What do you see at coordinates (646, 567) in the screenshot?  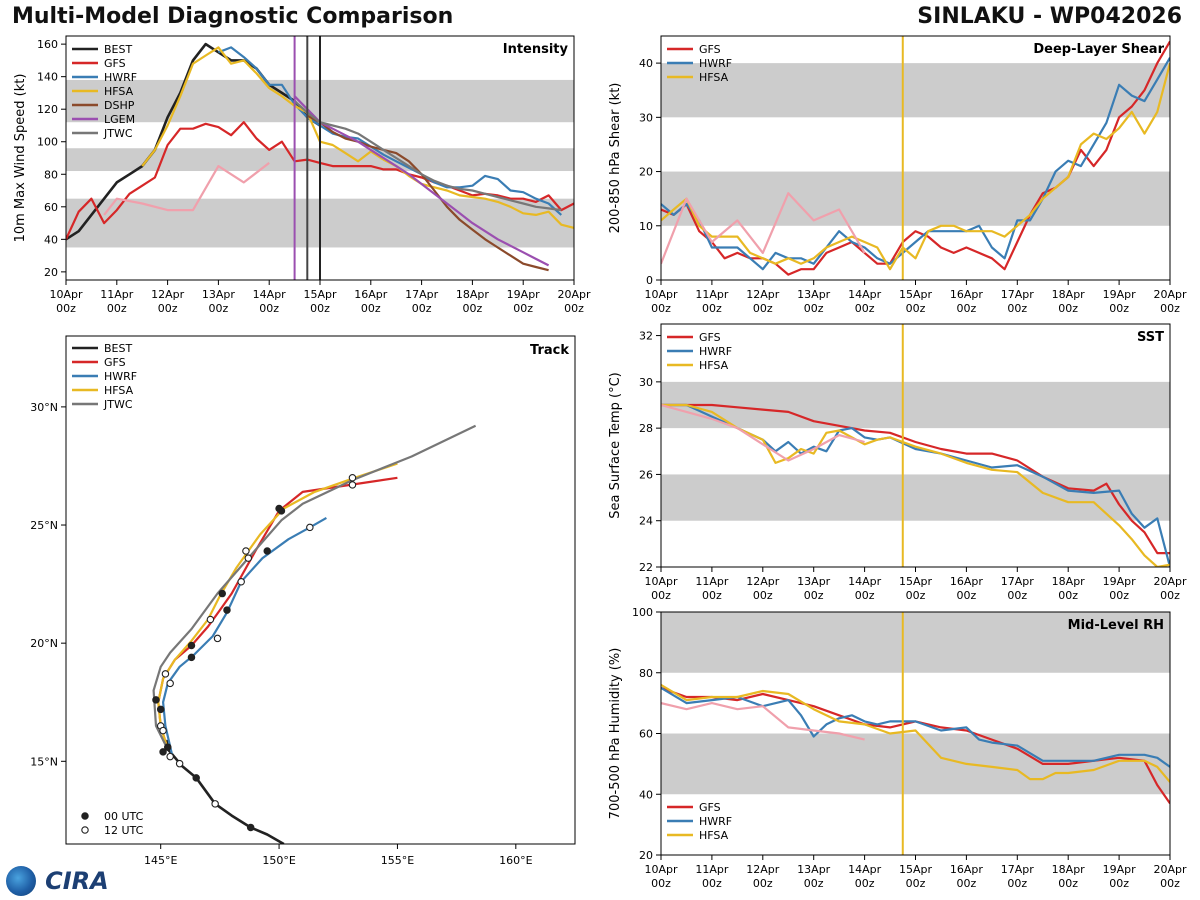 I see `sst-ytick-label: 22` at bounding box center [646, 567].